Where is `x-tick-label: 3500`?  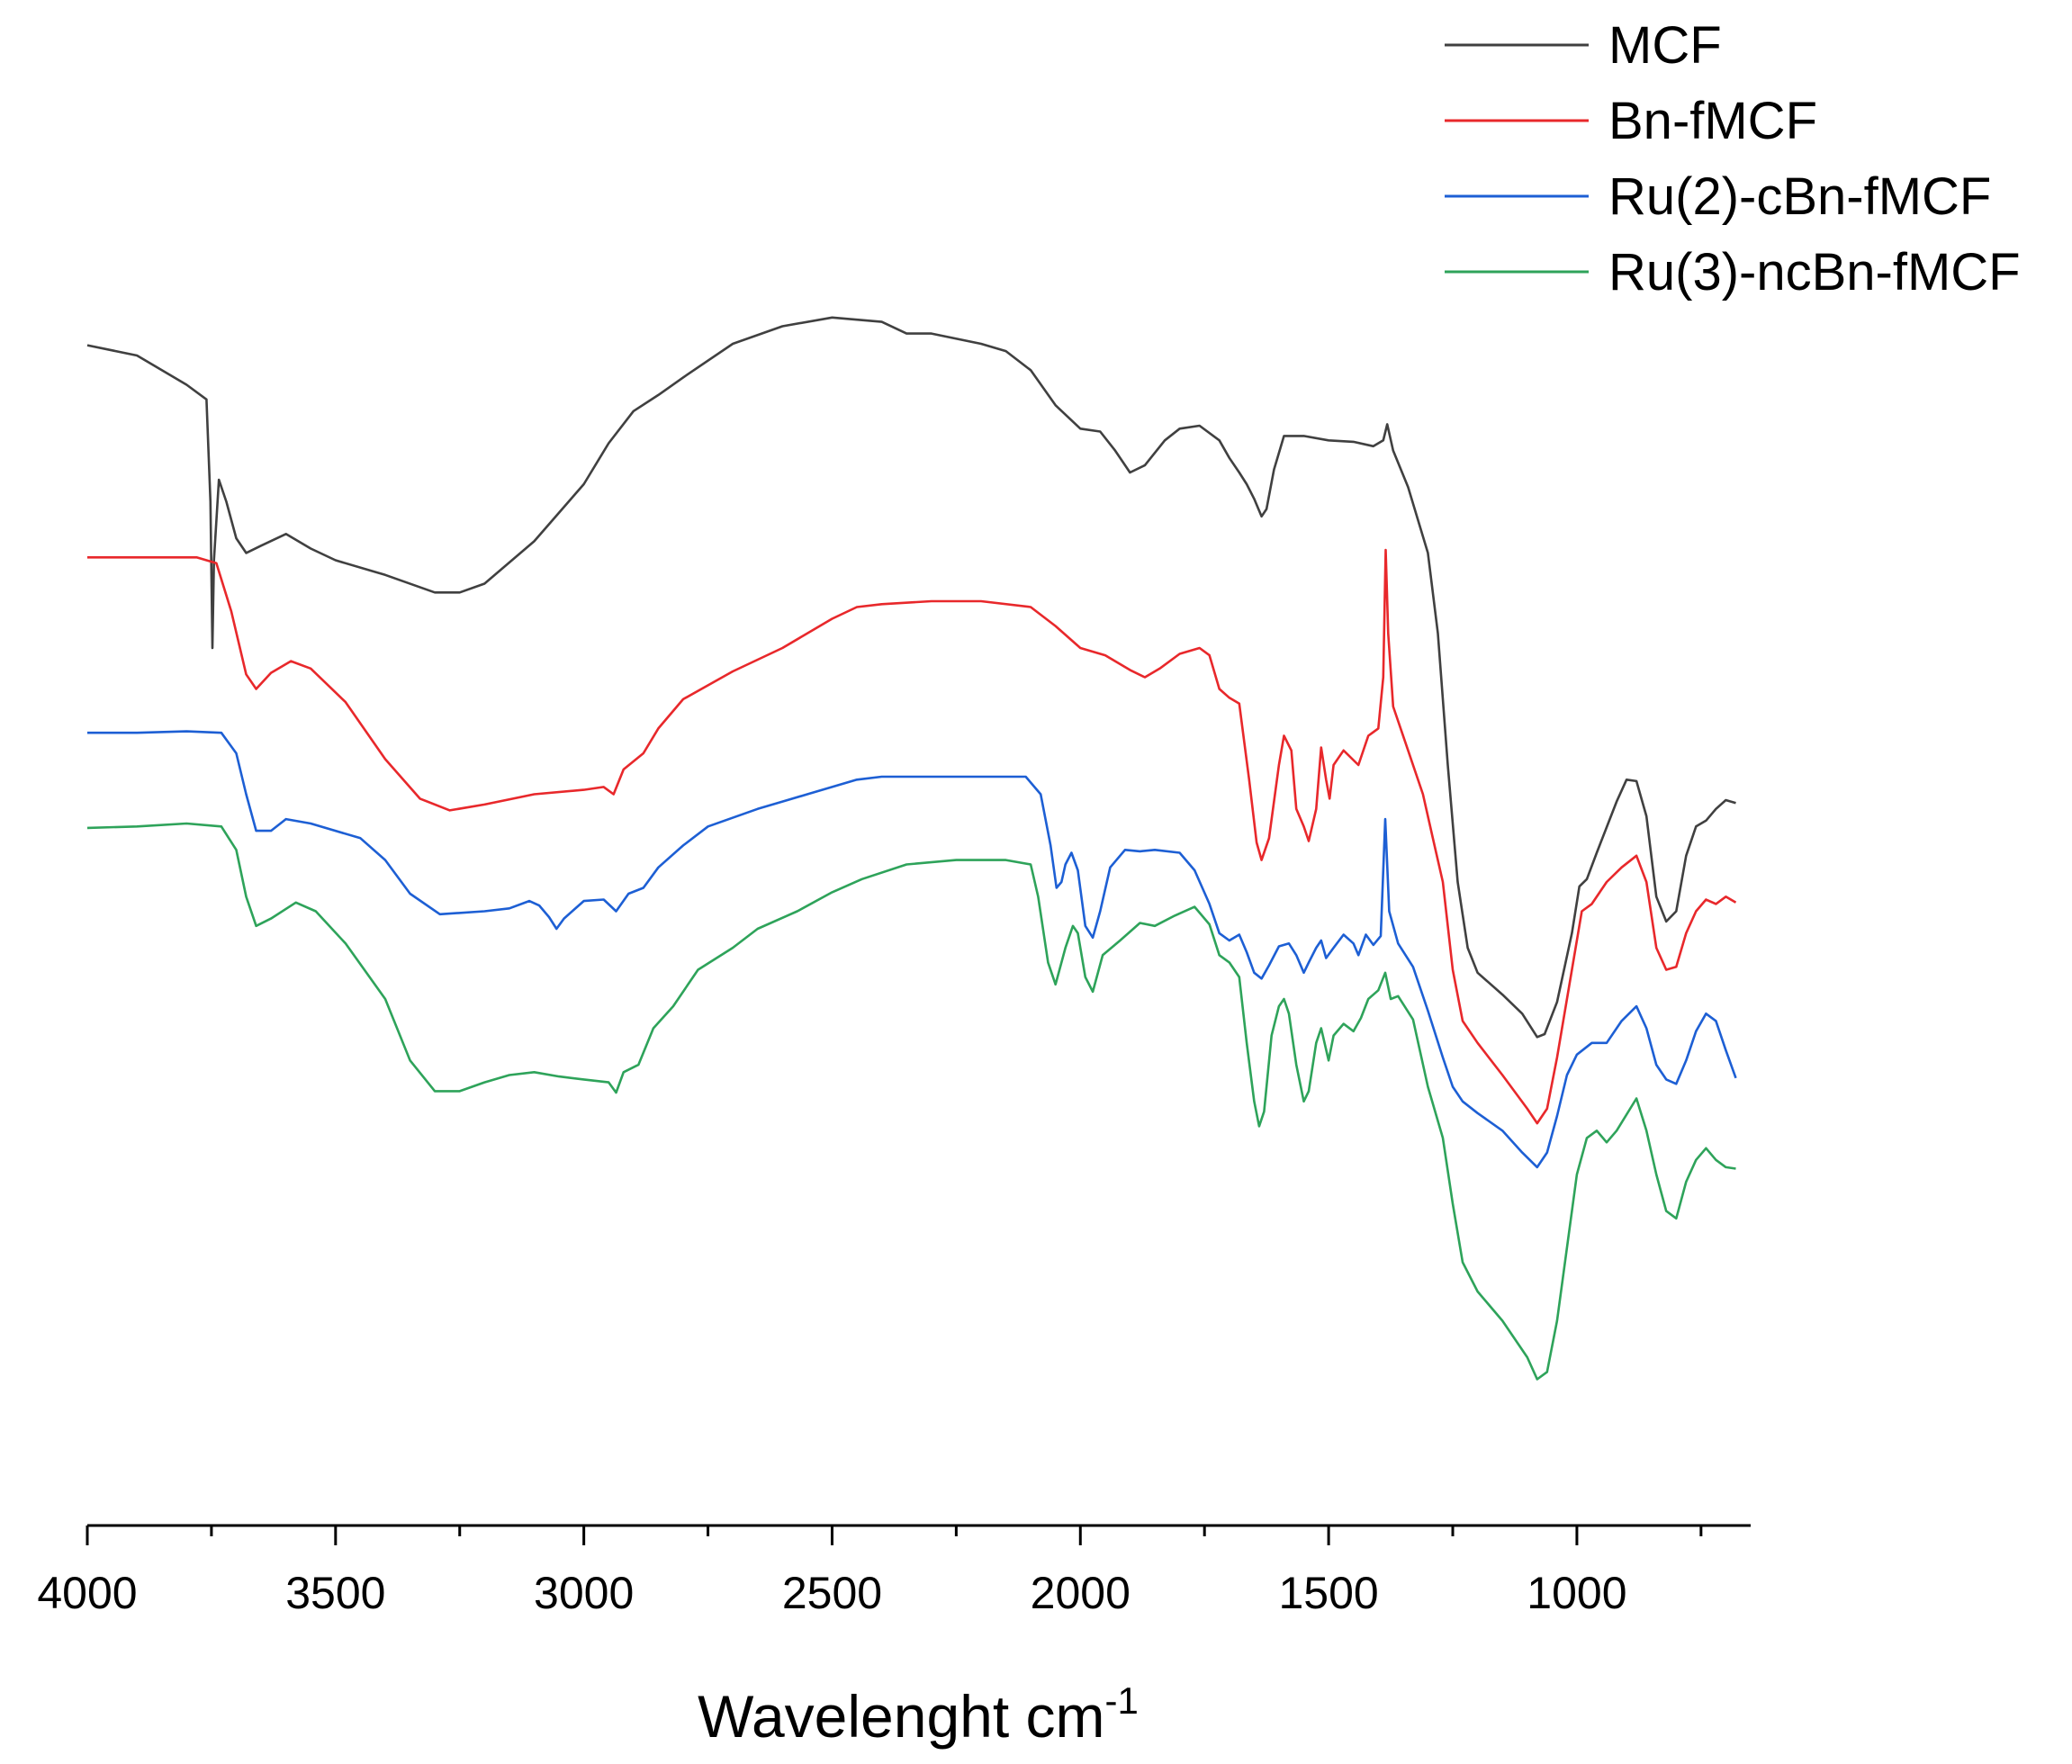 x-tick-label: 3500 is located at coordinates (335, 1593).